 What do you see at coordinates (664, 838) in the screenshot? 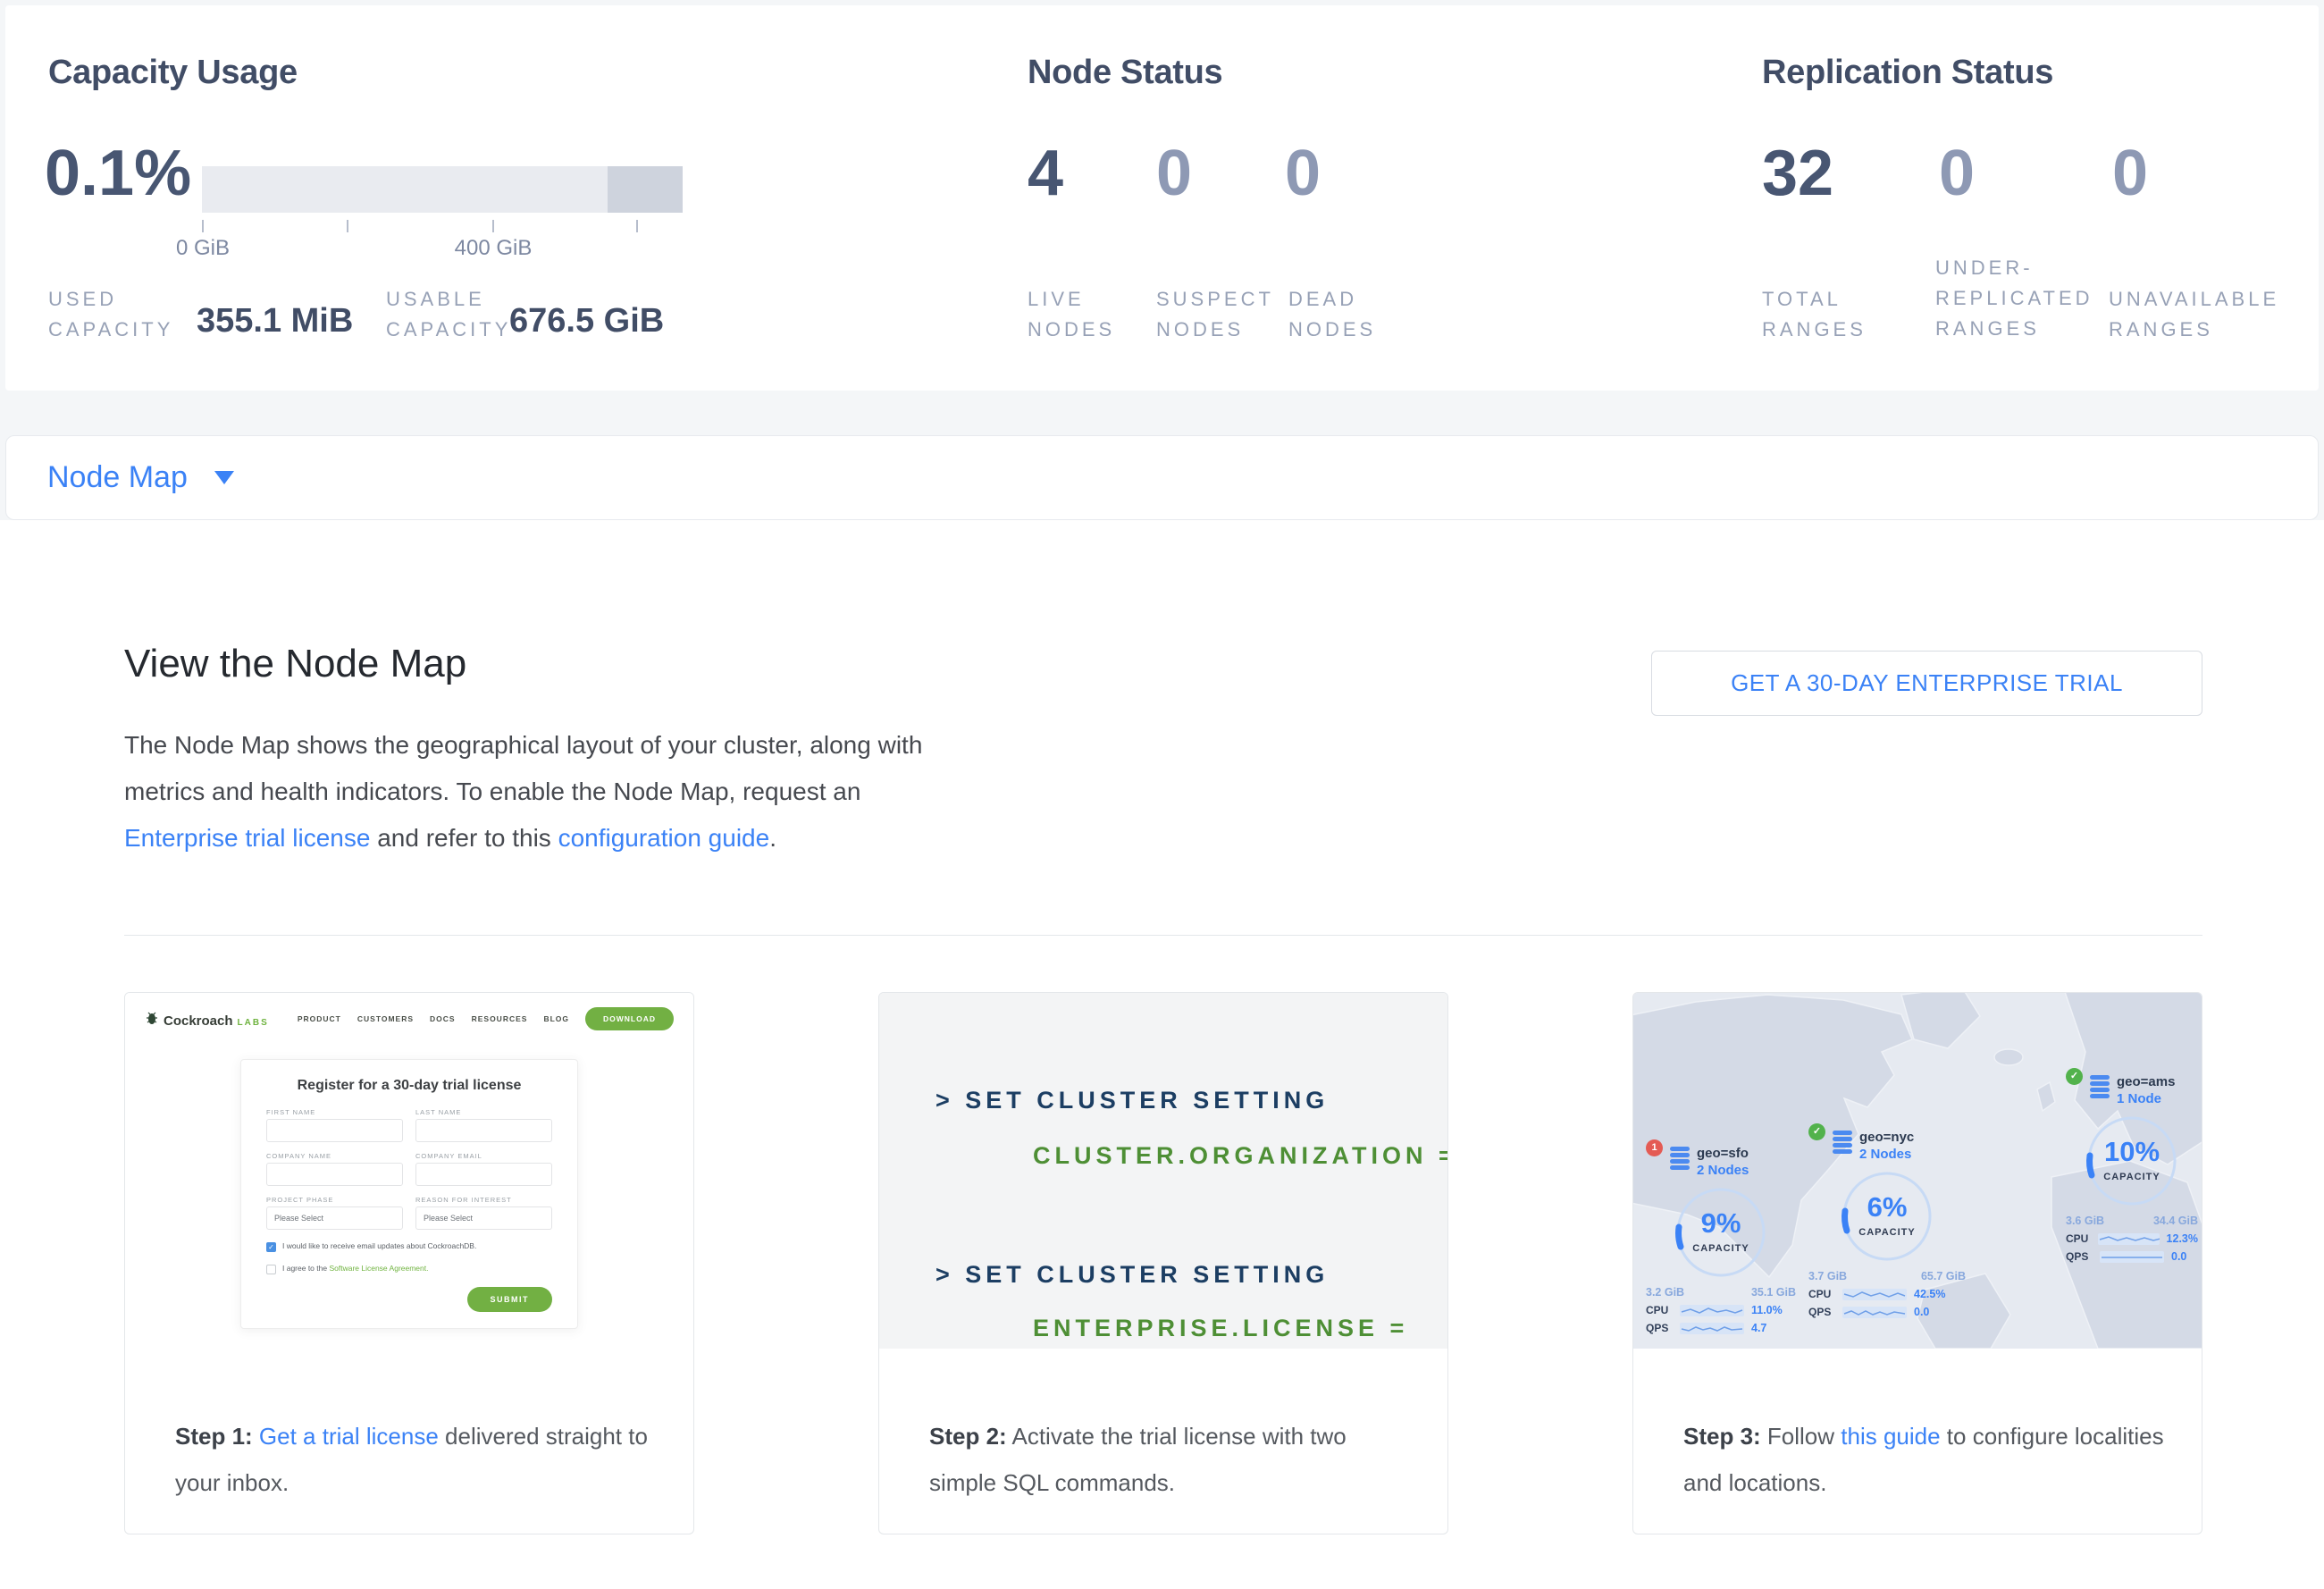
I see `configuration-guide-link: configuration guide` at bounding box center [664, 838].